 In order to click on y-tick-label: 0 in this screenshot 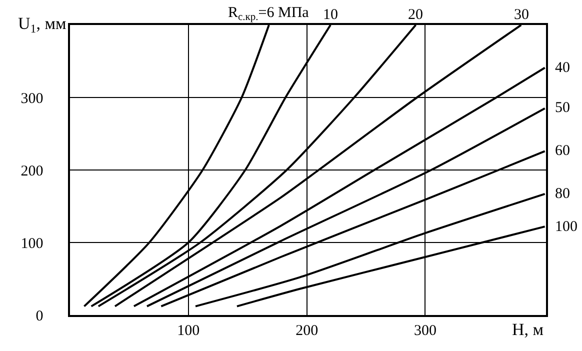, I will do `click(40, 316)`.